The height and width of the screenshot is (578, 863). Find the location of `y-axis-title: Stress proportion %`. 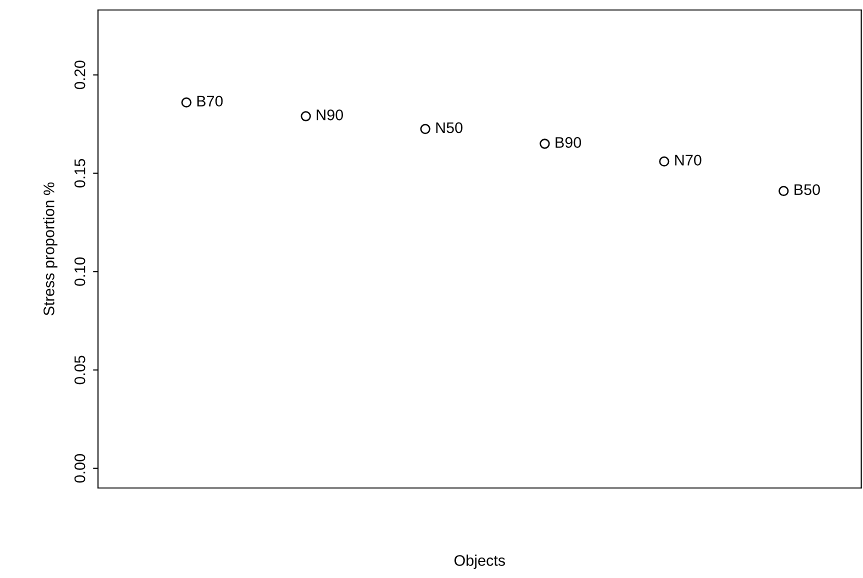

y-axis-title: Stress proportion % is located at coordinates (50, 249).